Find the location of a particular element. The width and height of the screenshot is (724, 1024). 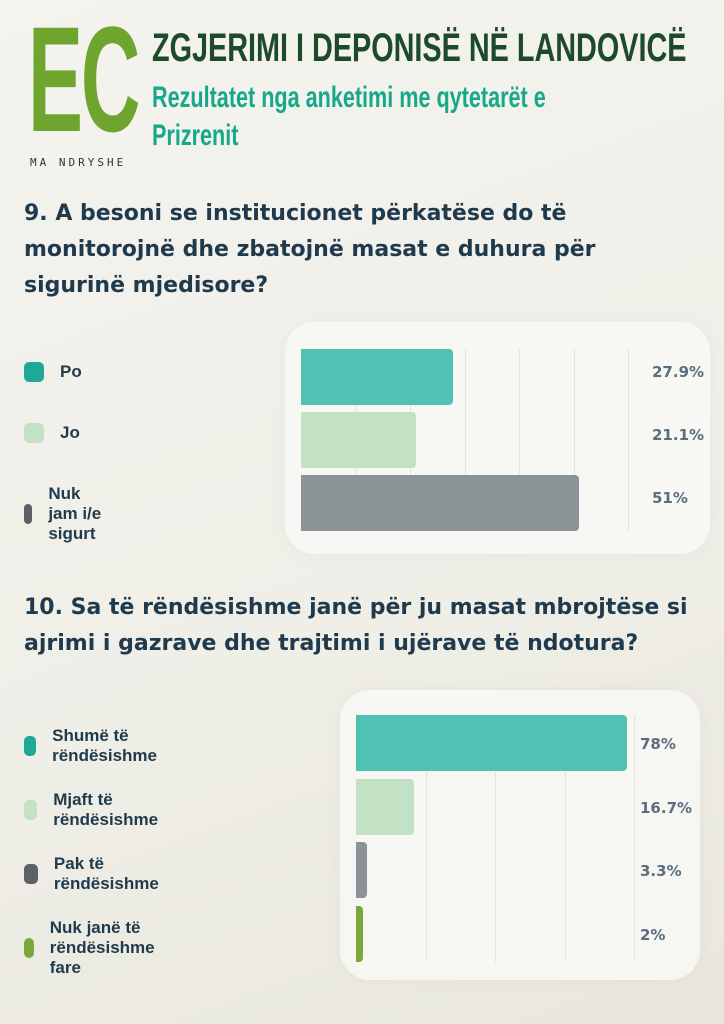

data-label: 21.1% is located at coordinates (678, 435).